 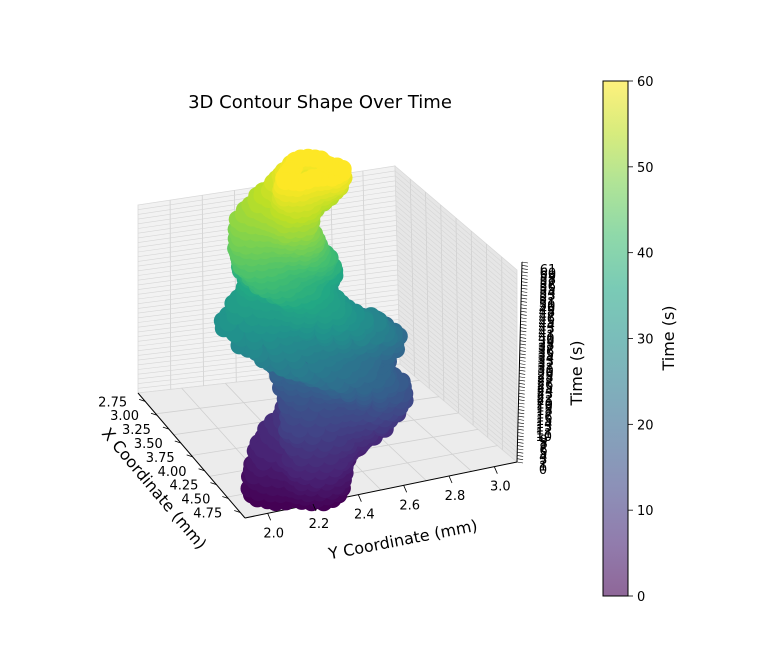 I want to click on z-tick-label: 41, so click(x=546, y=336).